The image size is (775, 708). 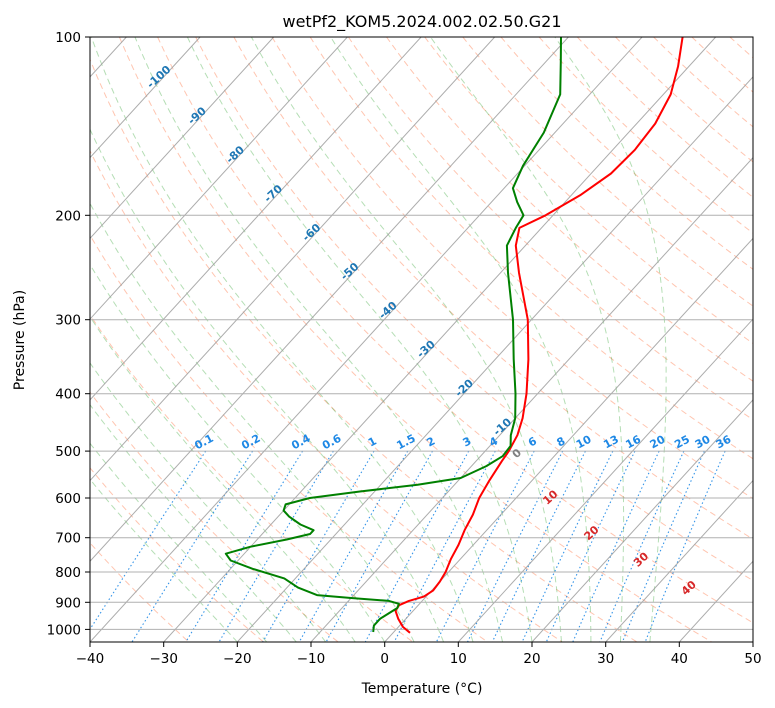 I want to click on x-axis: −40 −30 −20 −10 0 10 20 30 40 50, so click(x=419, y=654).